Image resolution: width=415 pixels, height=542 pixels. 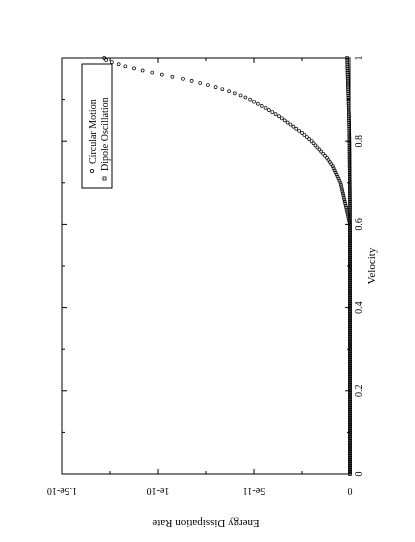 I want to click on y-tick-label: 5e-11, so click(x=254, y=490).